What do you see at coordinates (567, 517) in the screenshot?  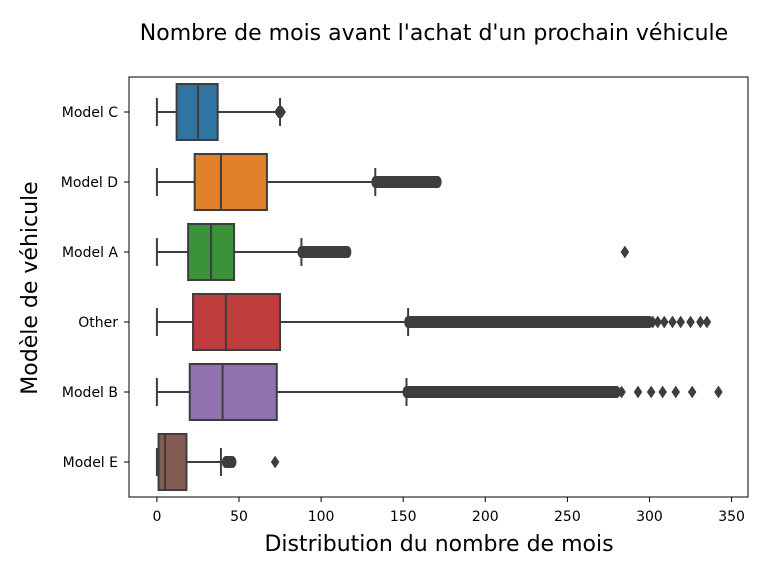 I see `x-tick-label: 250` at bounding box center [567, 517].